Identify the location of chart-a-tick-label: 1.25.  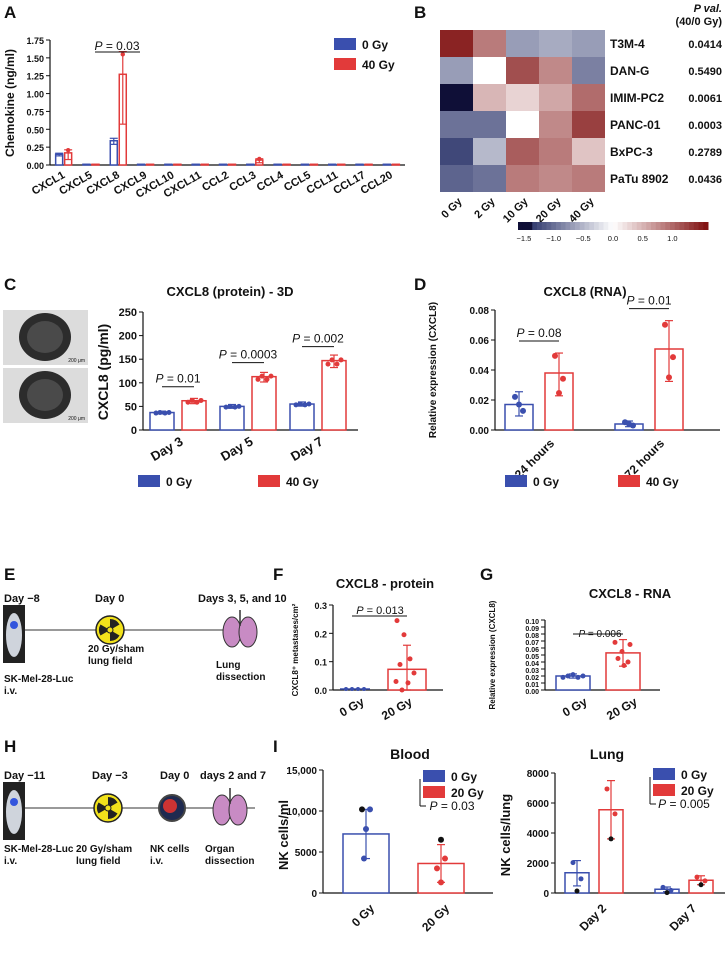
(35, 77).